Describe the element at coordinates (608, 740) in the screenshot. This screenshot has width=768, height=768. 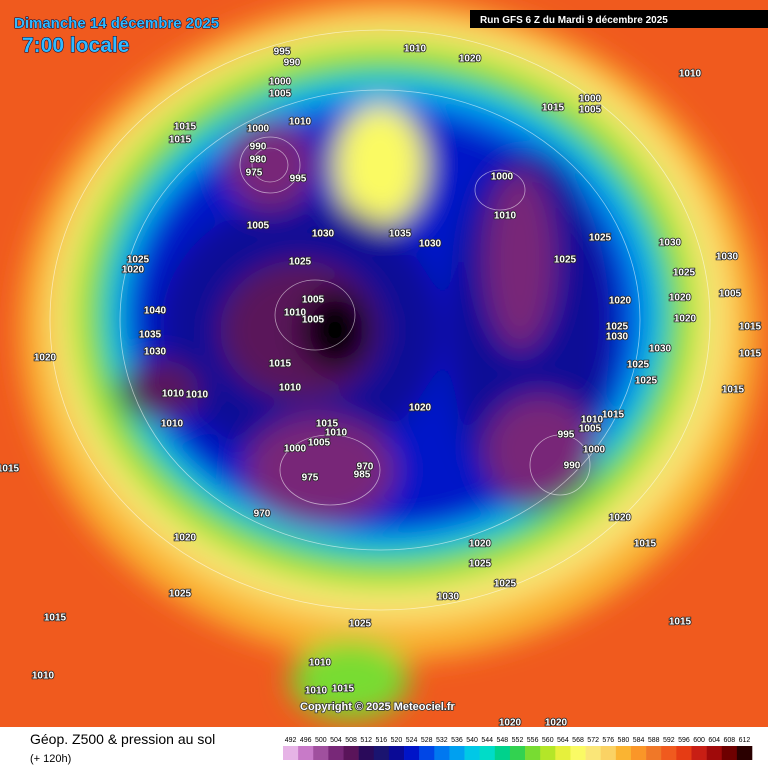
I see `colorbar-label: 576` at that location.